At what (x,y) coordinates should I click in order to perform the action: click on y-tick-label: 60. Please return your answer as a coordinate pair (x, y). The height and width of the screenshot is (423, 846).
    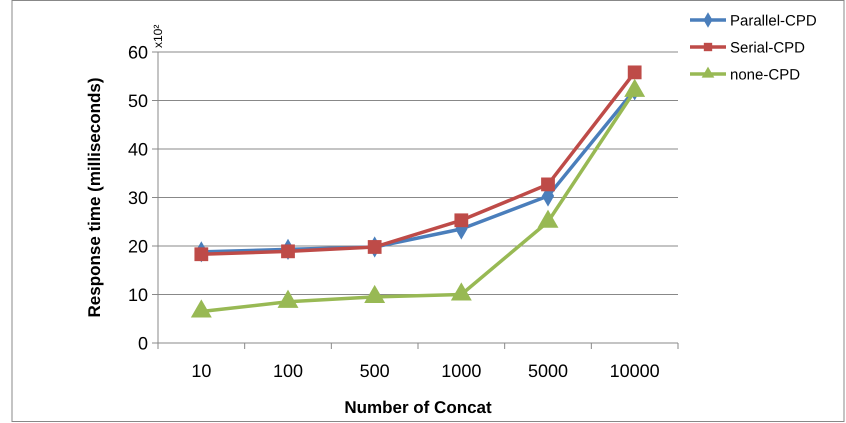
    Looking at the image, I should click on (138, 52).